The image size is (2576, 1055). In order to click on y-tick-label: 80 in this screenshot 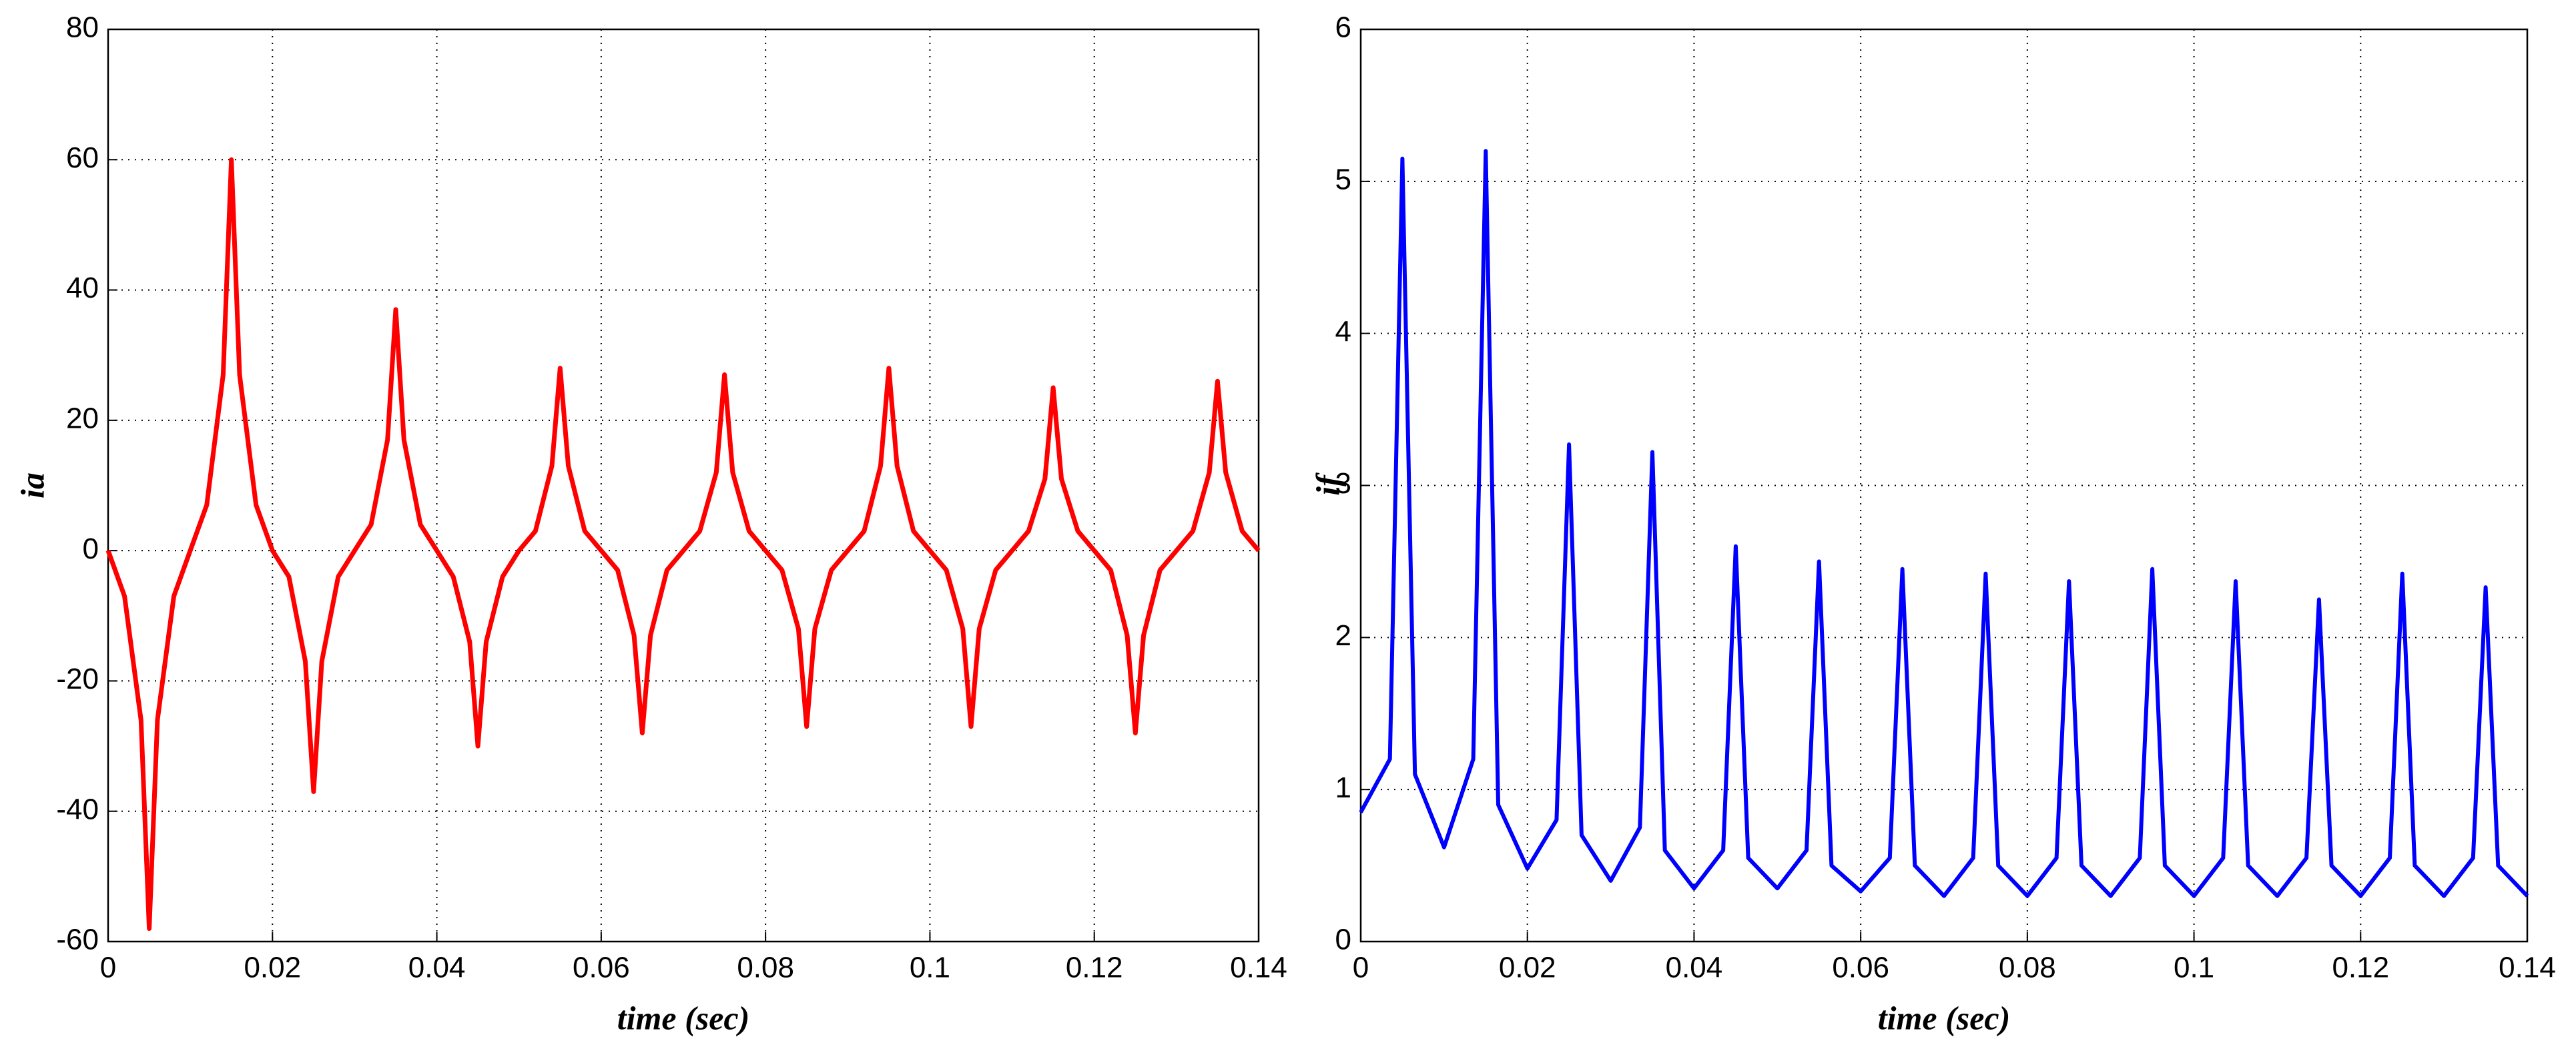, I will do `click(82, 27)`.